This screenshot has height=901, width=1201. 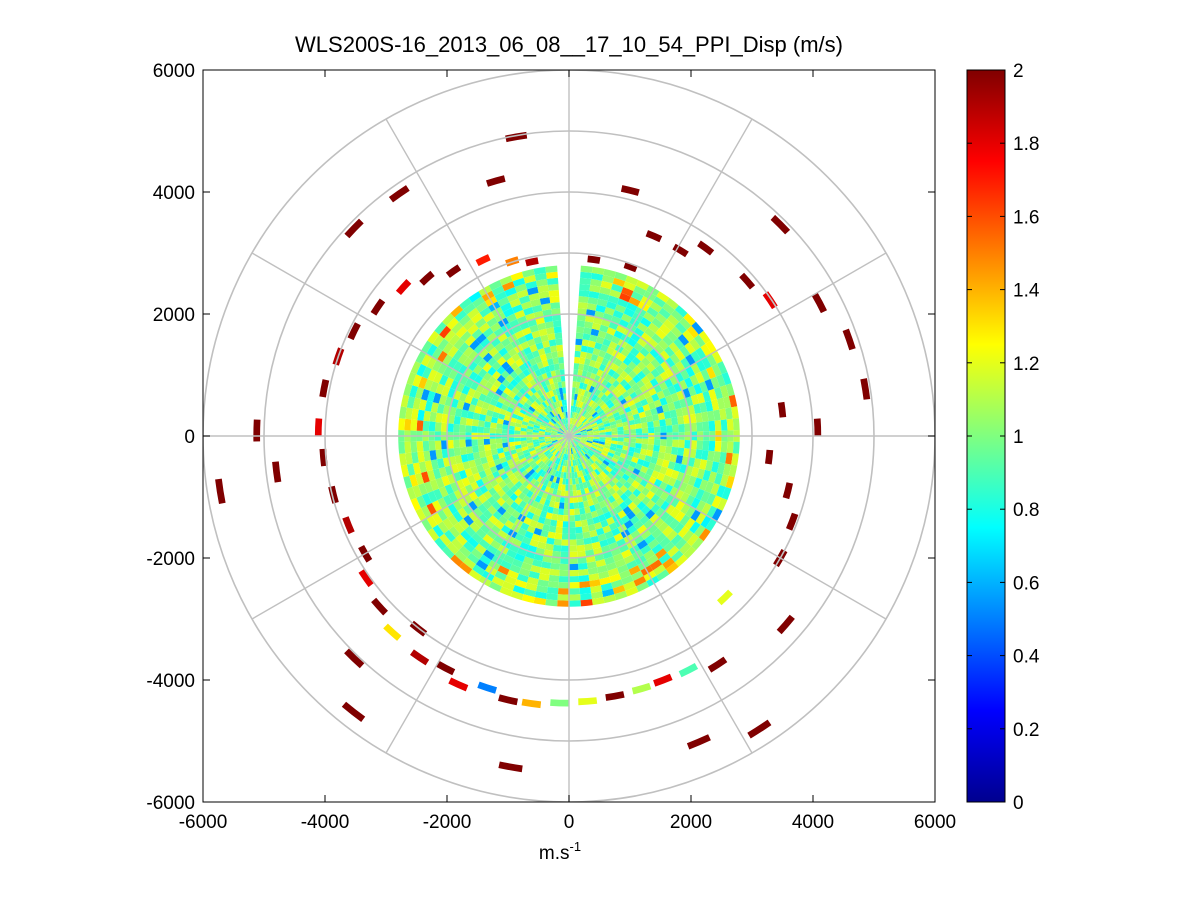 What do you see at coordinates (1018, 71) in the screenshot?
I see `cbar-tick-label: 2` at bounding box center [1018, 71].